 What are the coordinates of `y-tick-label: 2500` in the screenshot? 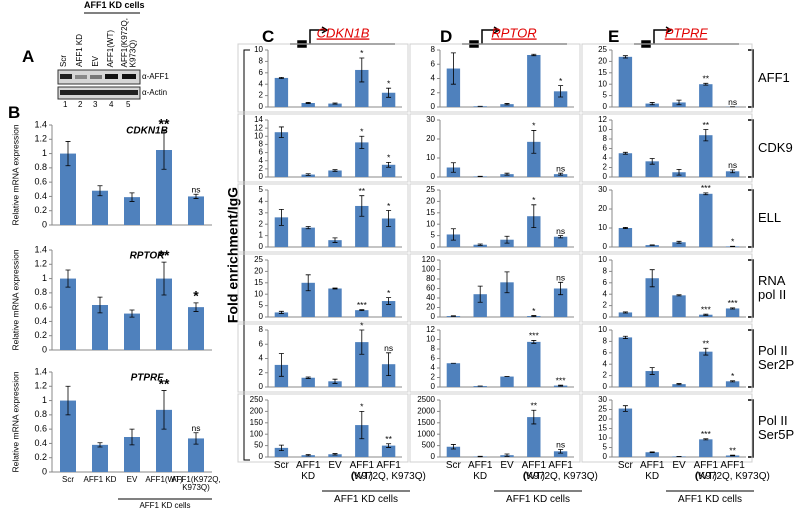 It's located at (426, 399).